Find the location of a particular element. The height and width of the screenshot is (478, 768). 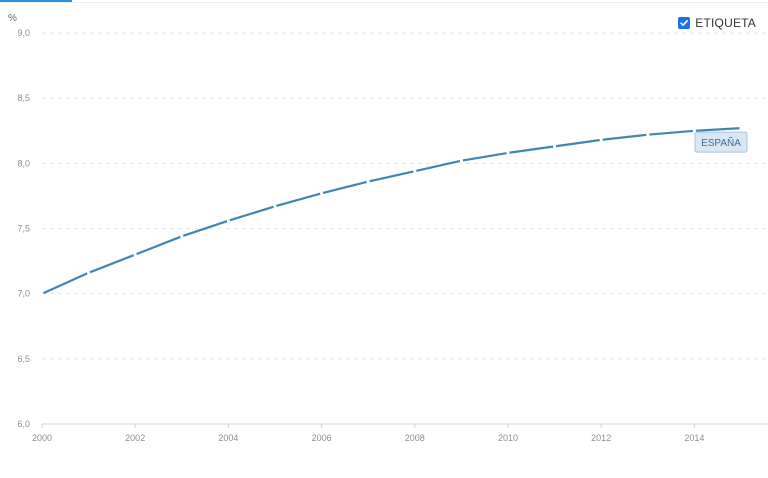

x-tick-label: 2008 is located at coordinates (415, 438).